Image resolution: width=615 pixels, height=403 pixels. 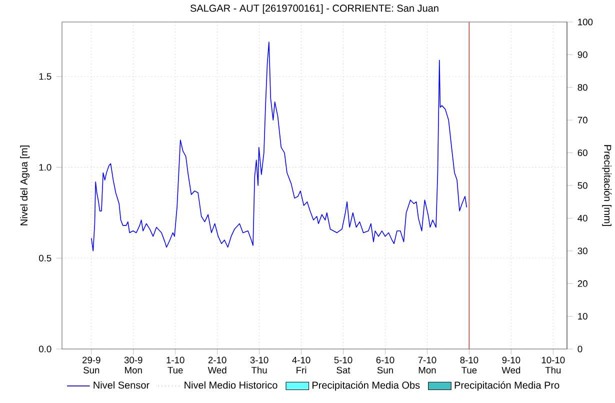 What do you see at coordinates (133, 365) in the screenshot?
I see `x-tick-label: 30-9 Mon` at bounding box center [133, 365].